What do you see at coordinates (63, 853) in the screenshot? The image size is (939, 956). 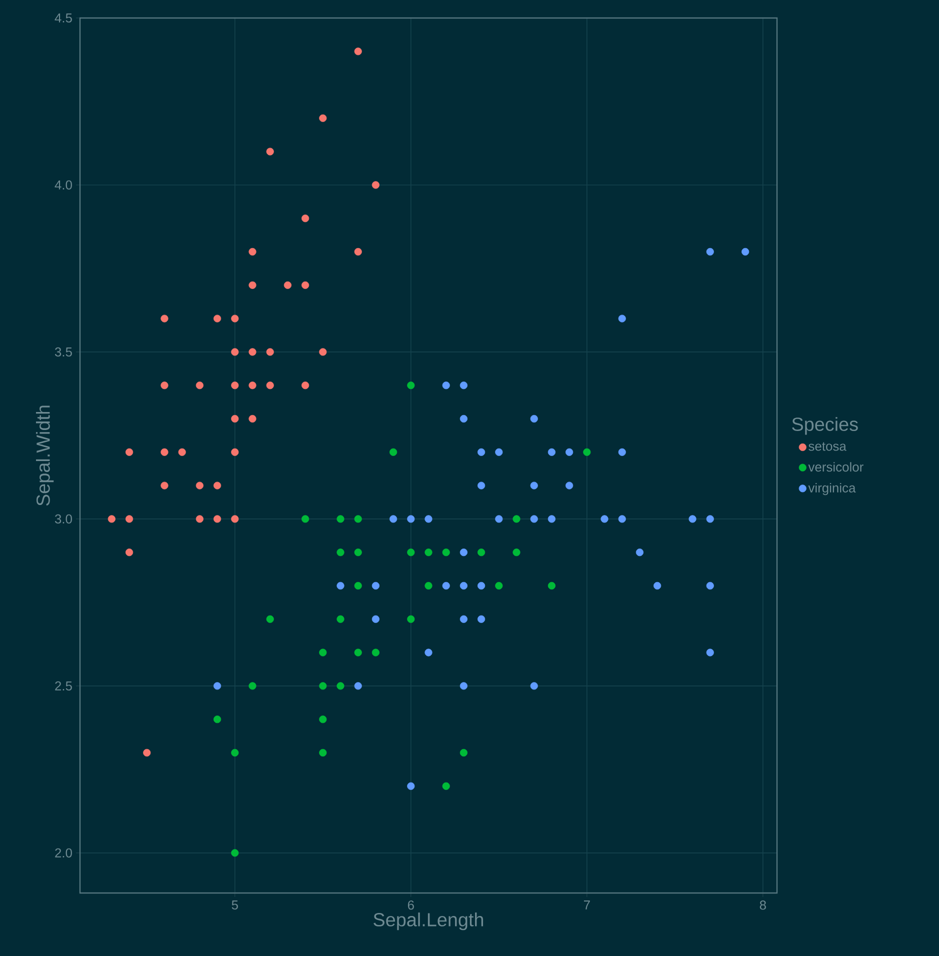 I see `y-tick-label: 2.0` at bounding box center [63, 853].